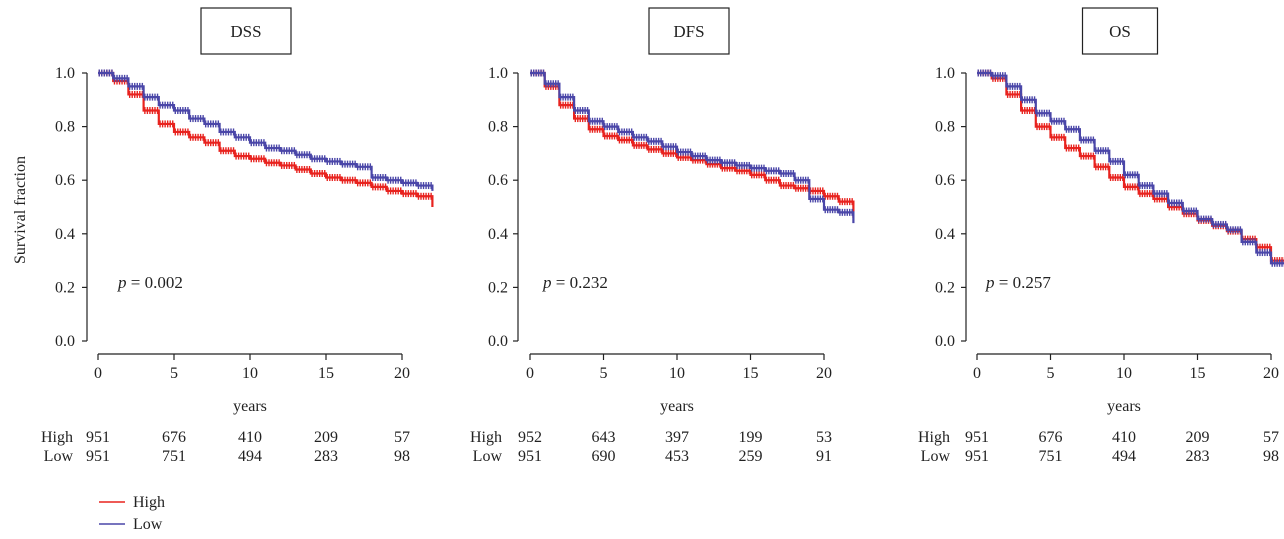 The image size is (1284, 539). Describe the element at coordinates (1124, 437) in the screenshot. I see `risk-count: 410` at that location.